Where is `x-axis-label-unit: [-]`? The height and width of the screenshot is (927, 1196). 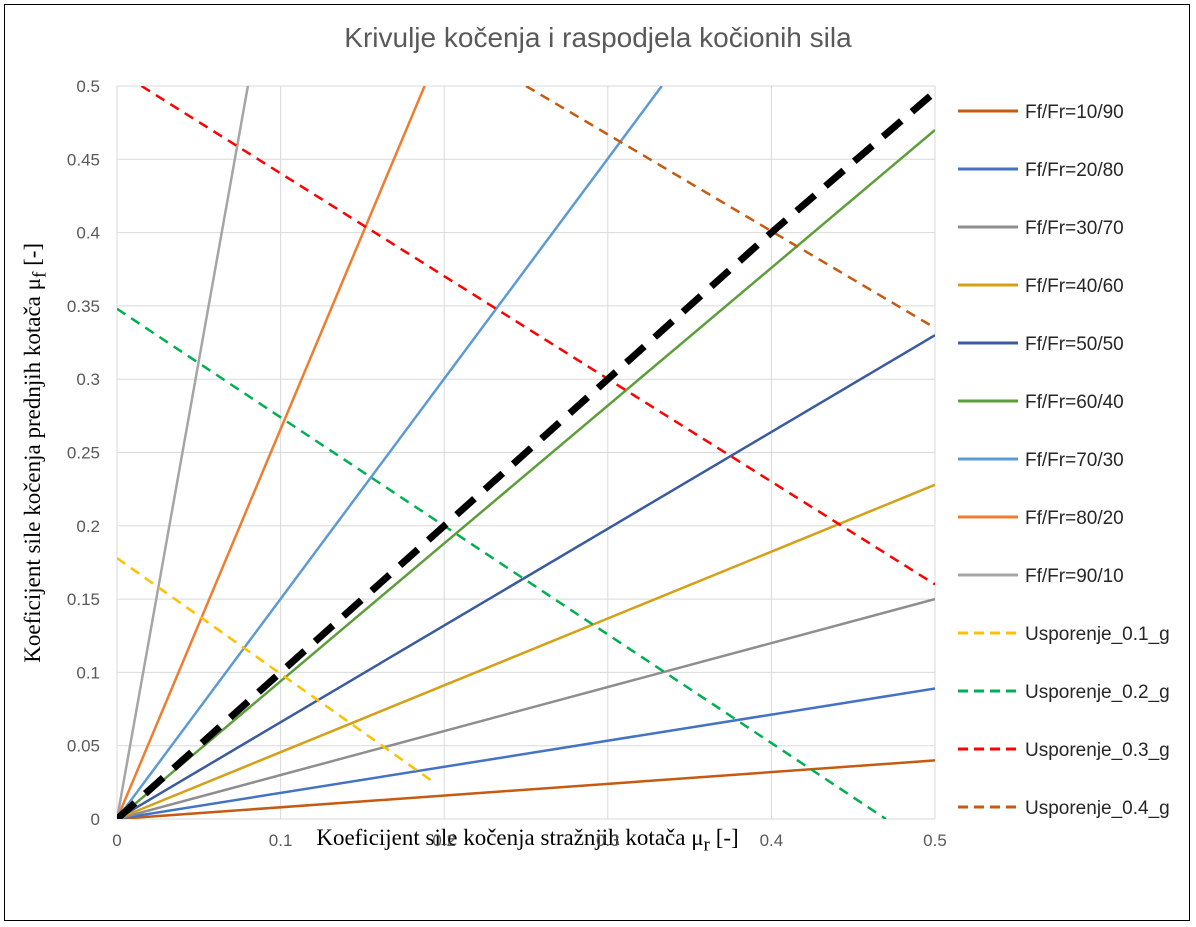
x-axis-label-unit: [-] is located at coordinates (724, 837).